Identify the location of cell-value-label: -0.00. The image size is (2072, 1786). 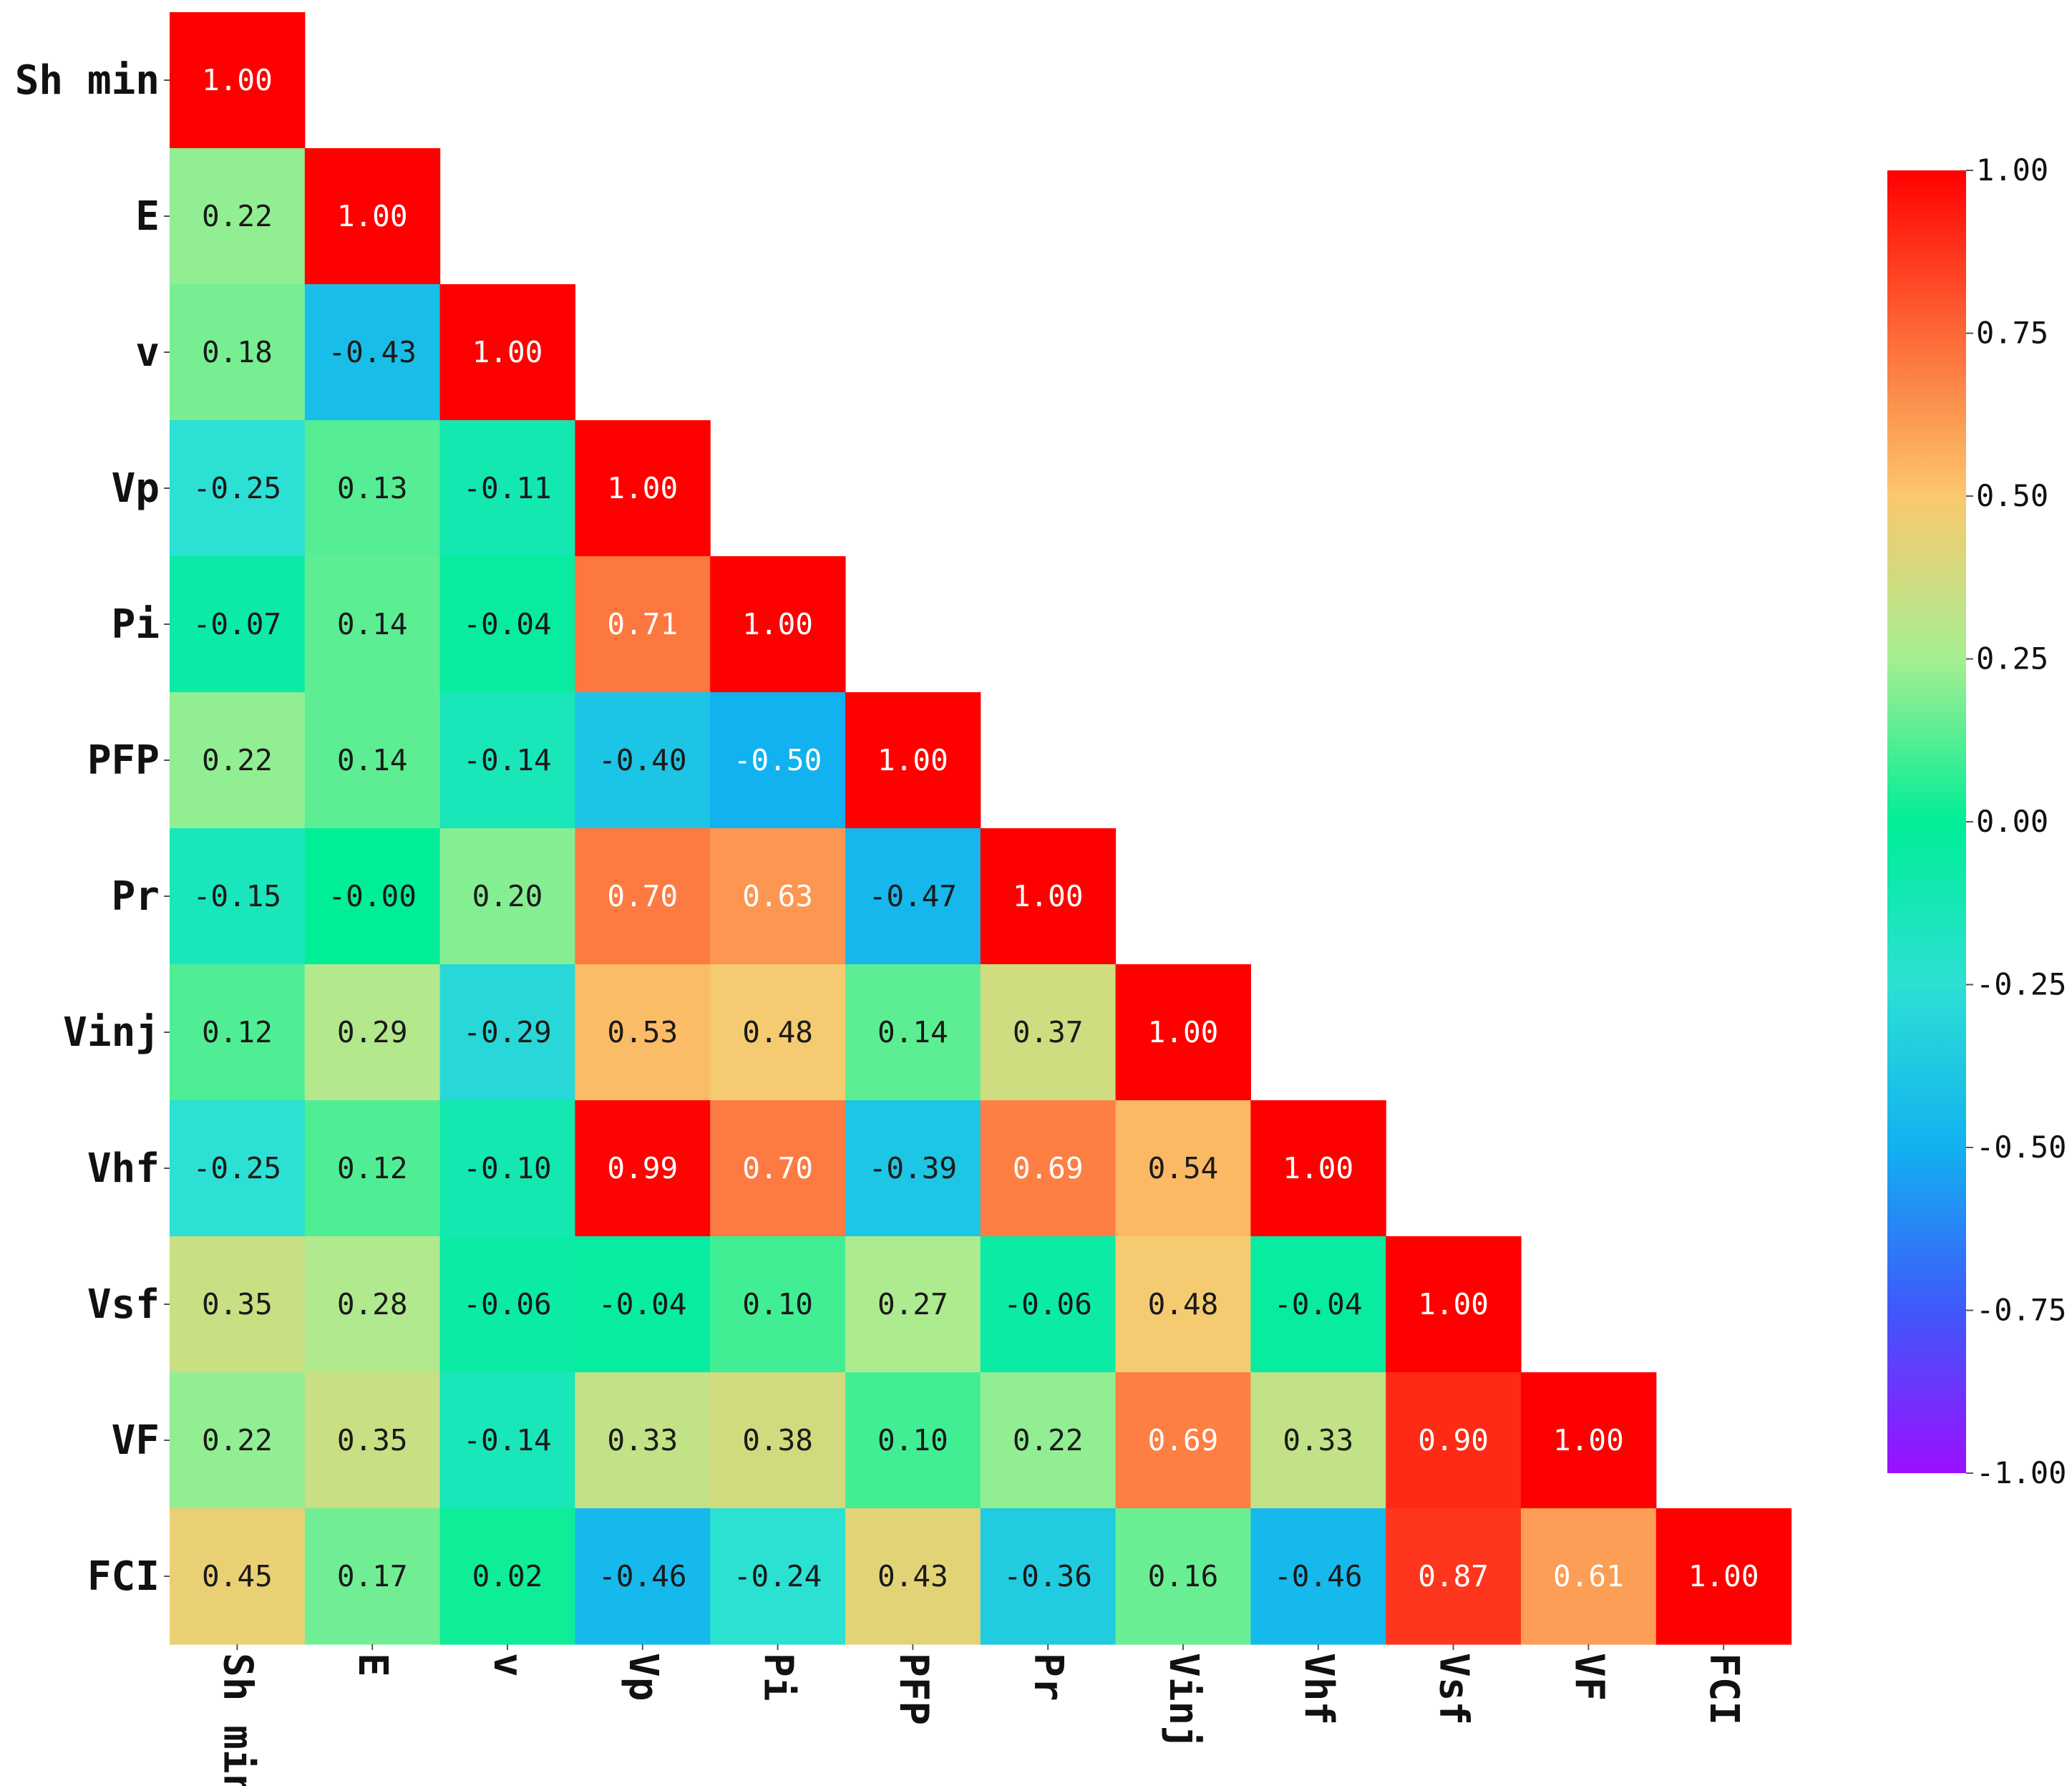
(372, 896).